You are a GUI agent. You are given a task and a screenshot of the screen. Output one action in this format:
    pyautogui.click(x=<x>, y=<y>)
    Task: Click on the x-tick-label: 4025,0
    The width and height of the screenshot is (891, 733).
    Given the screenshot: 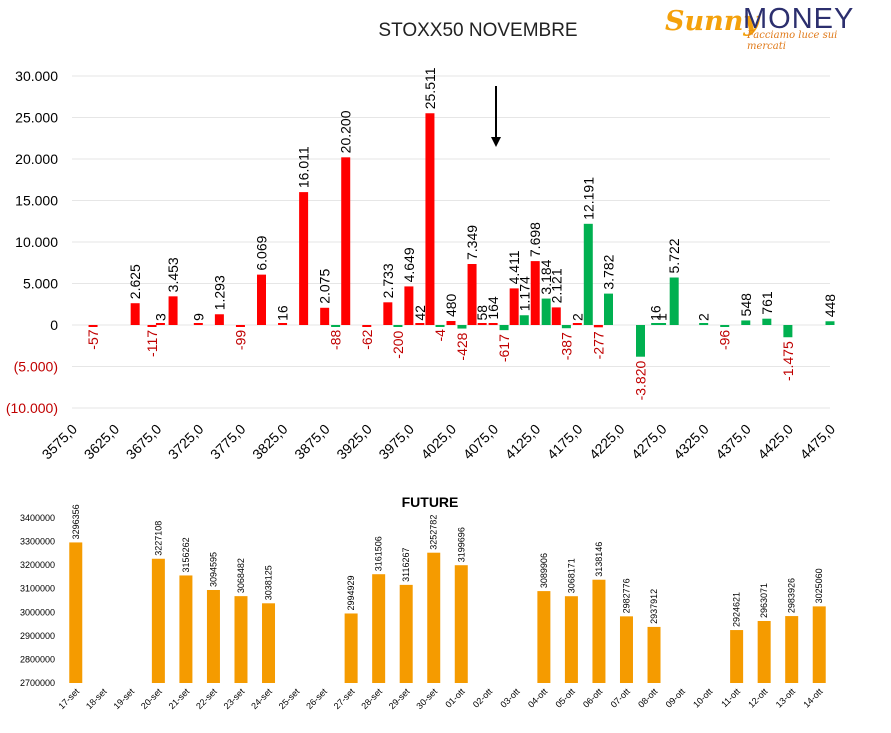 What is the action you would take?
    pyautogui.click(x=439, y=442)
    